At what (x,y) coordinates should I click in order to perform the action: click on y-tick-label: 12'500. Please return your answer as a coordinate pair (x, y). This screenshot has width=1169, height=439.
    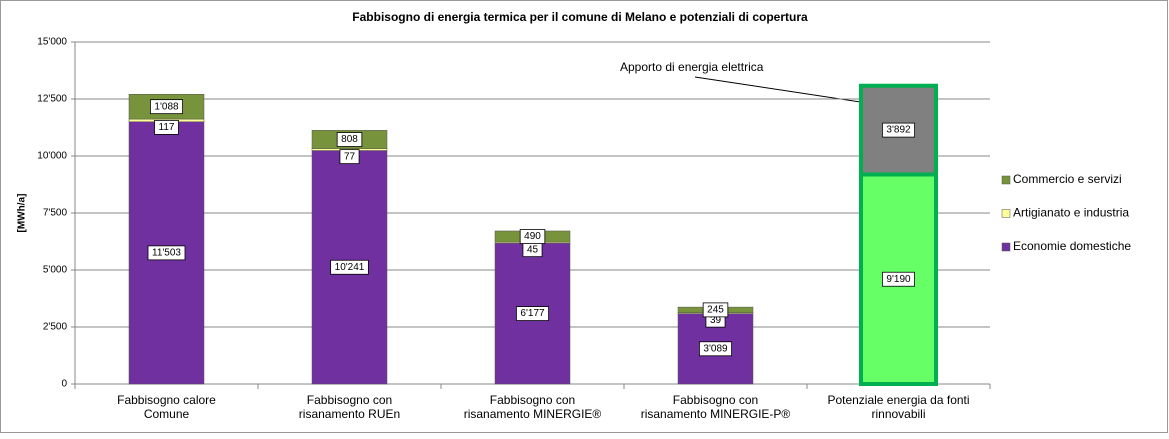
    Looking at the image, I should click on (52, 99).